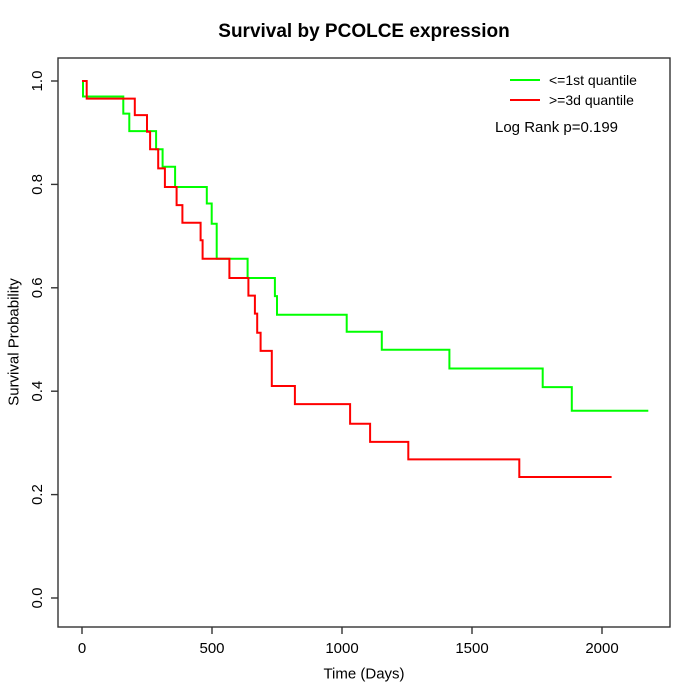 The image size is (700, 700). I want to click on y-tick-label: 0.2, so click(37, 494).